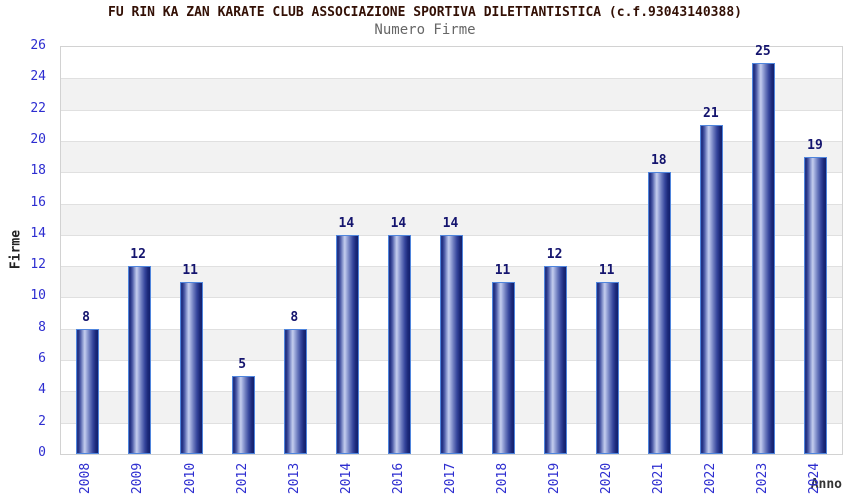 The height and width of the screenshot is (500, 850). I want to click on x-tick-label: 2024, so click(815, 478).